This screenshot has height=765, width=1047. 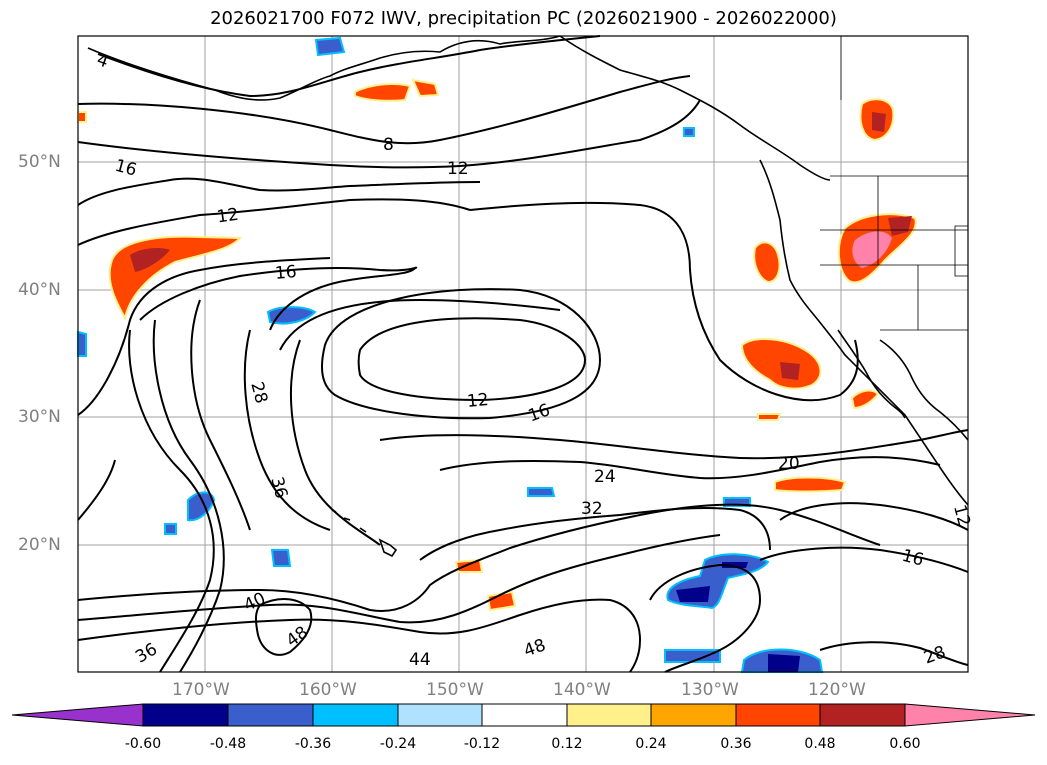 What do you see at coordinates (651, 744) in the screenshot?
I see `colorbar-tick: 0.24` at bounding box center [651, 744].